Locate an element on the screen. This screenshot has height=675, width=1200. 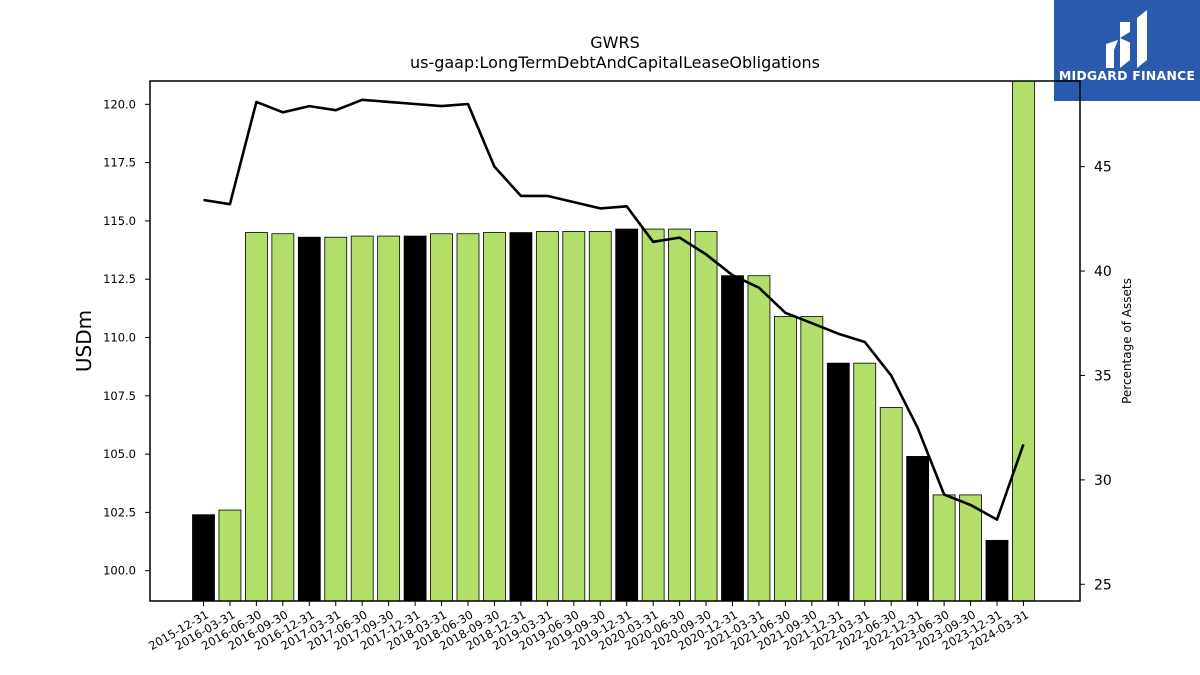
y2-axis-label: Percentage of Assets is located at coordinates (1127, 341).